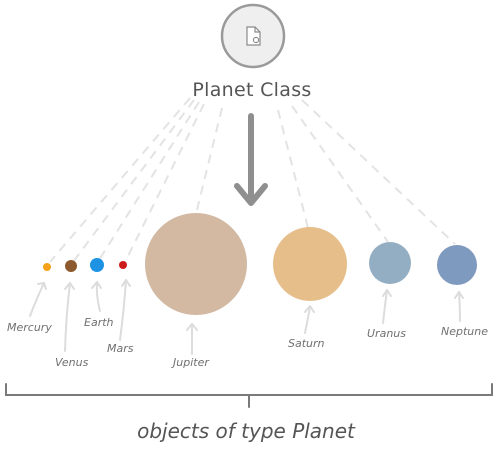  What do you see at coordinates (209, 161) in the screenshot?
I see `connector-jupiter` at bounding box center [209, 161].